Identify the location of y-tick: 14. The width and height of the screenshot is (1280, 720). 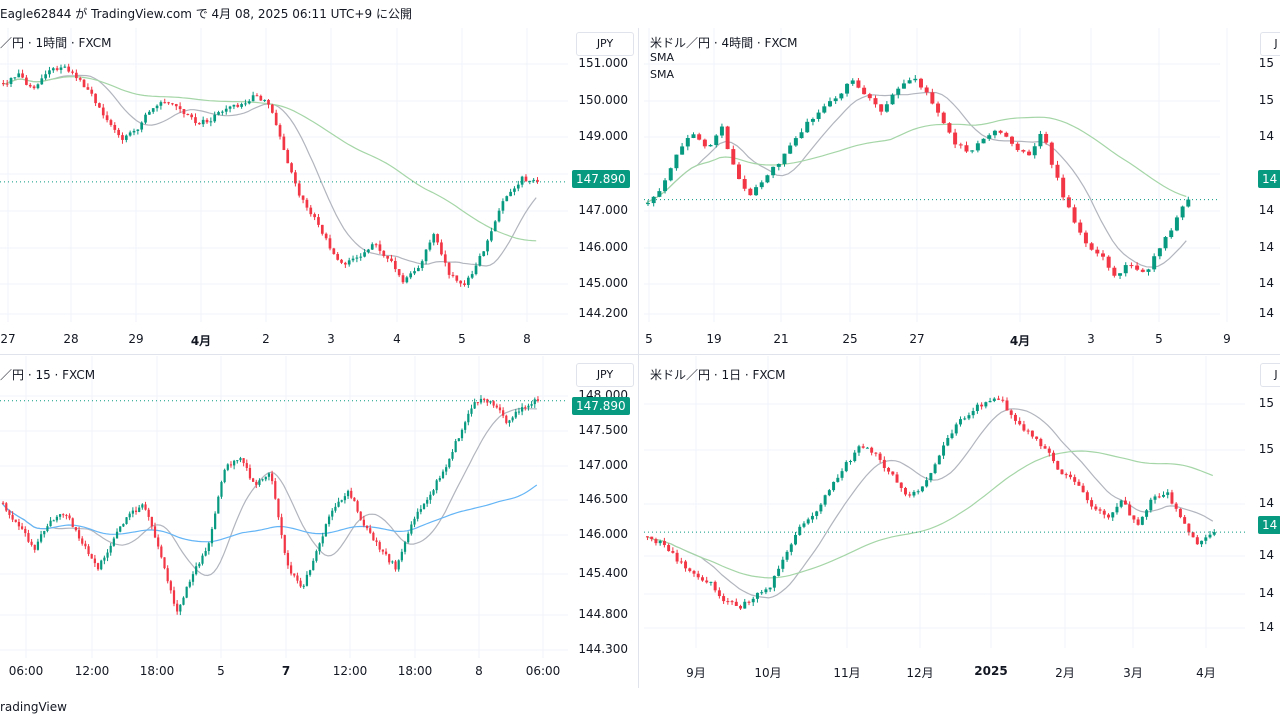
(1266, 313).